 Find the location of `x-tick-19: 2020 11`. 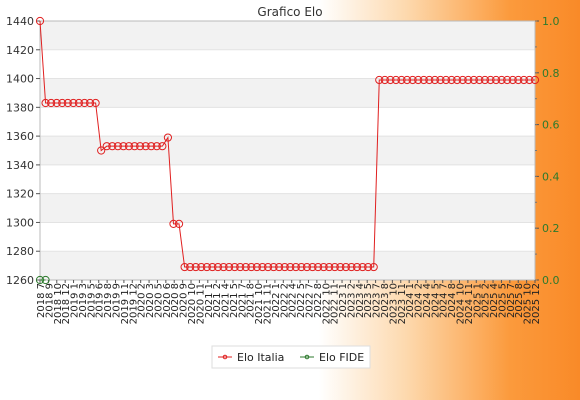

x-tick-19: 2020 11 is located at coordinates (200, 303).